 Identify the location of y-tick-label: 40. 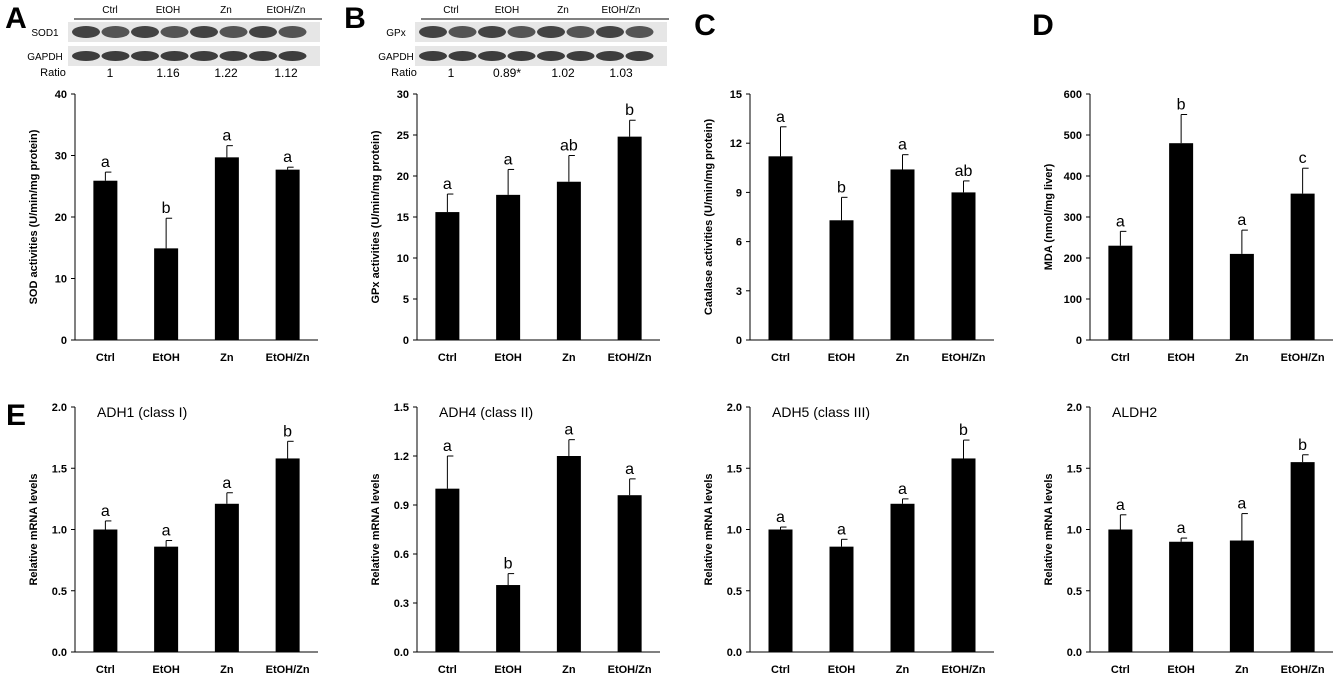
(61, 95).